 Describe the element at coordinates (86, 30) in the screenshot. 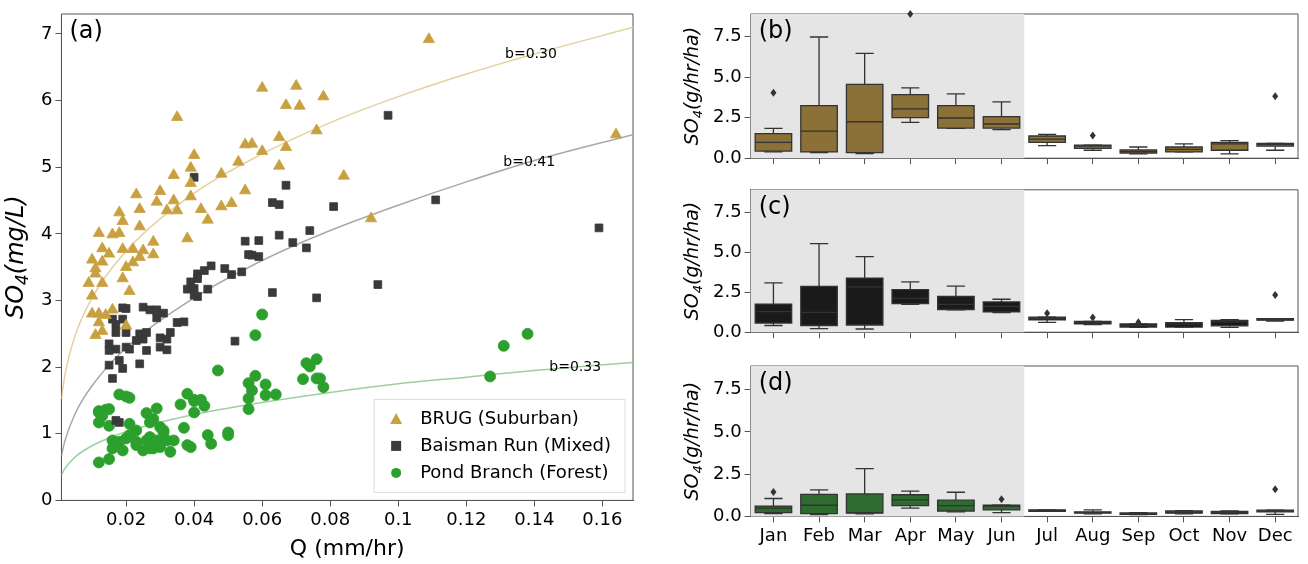

I see `annotation: (a)` at that location.